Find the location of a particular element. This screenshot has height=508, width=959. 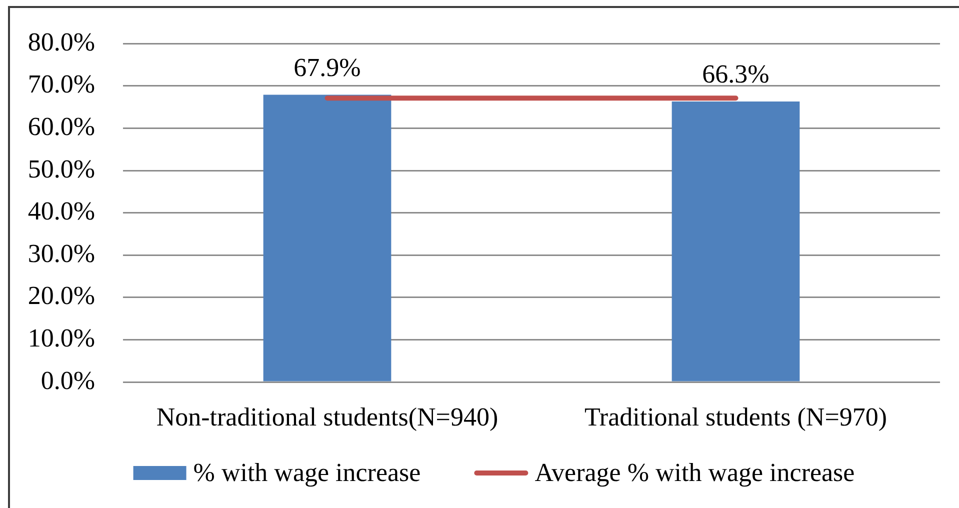

y-tick-label: 10.0% is located at coordinates (61, 338).